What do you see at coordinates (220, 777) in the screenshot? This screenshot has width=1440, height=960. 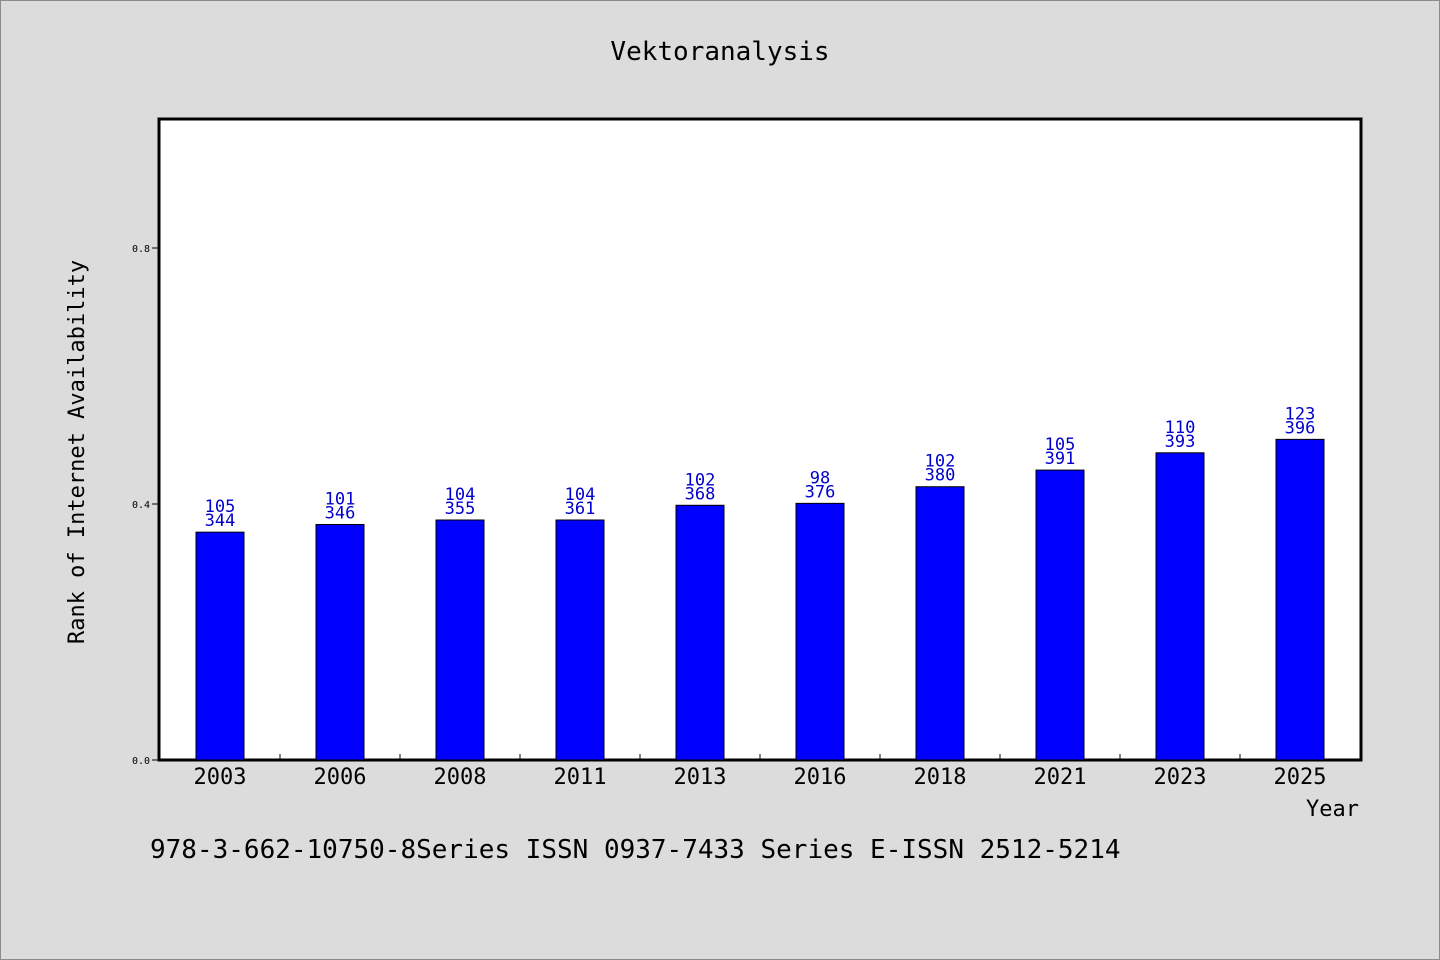 I see `x-tick-label: 2003` at bounding box center [220, 777].